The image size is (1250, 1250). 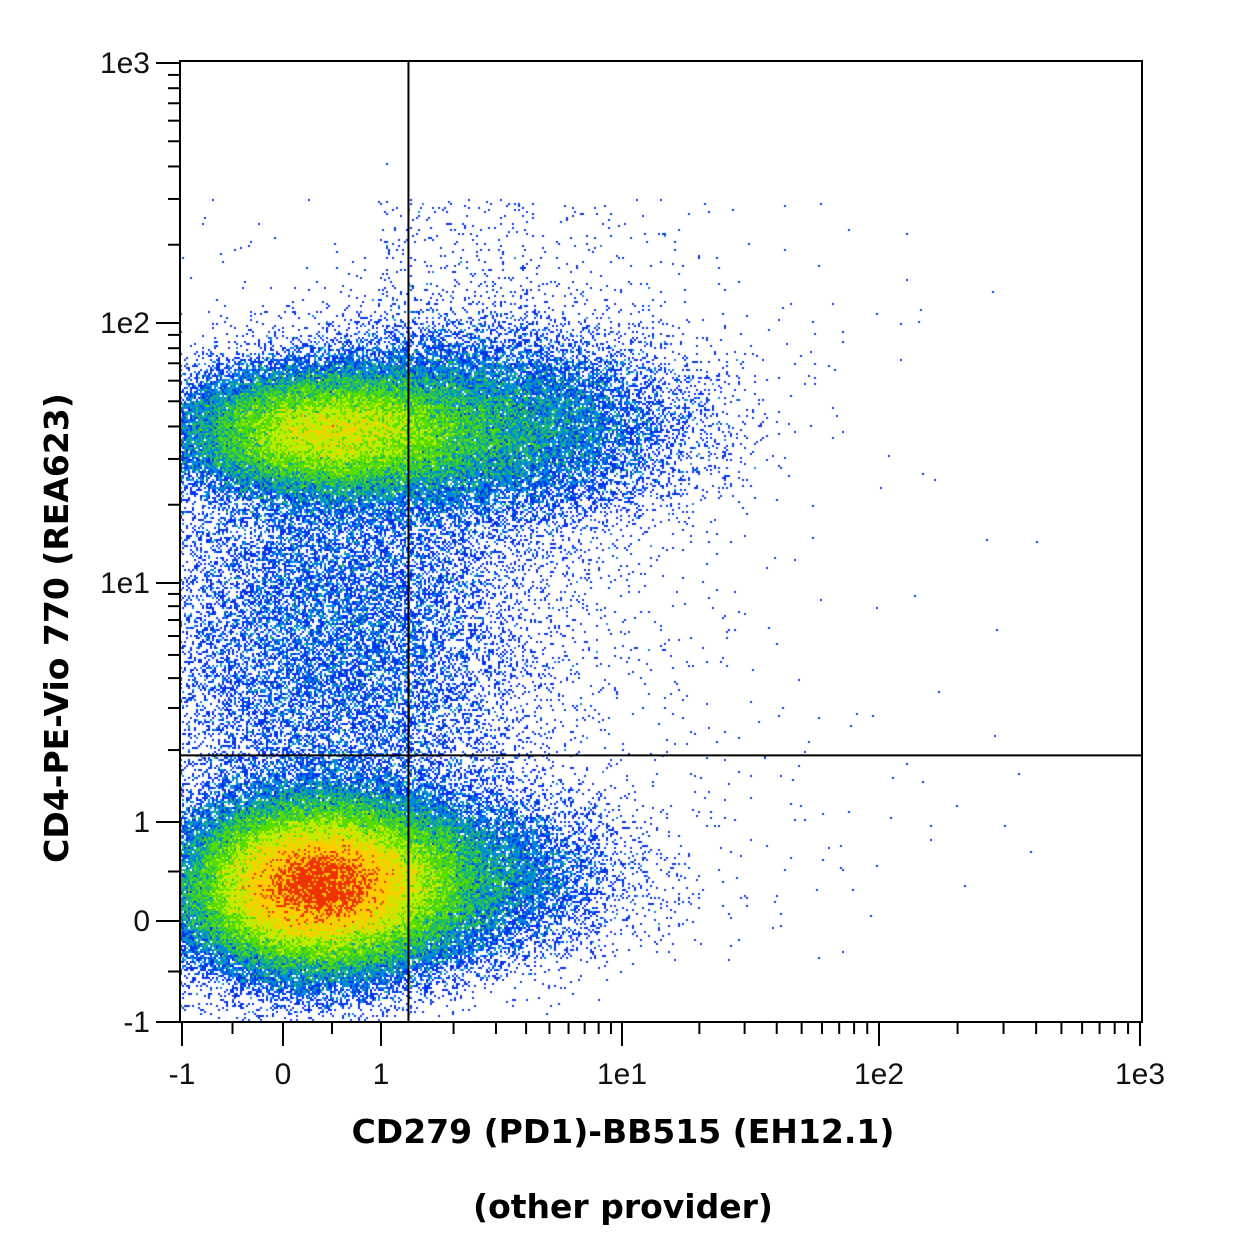 What do you see at coordinates (141, 921) in the screenshot?
I see `y-tick-label: 0` at bounding box center [141, 921].